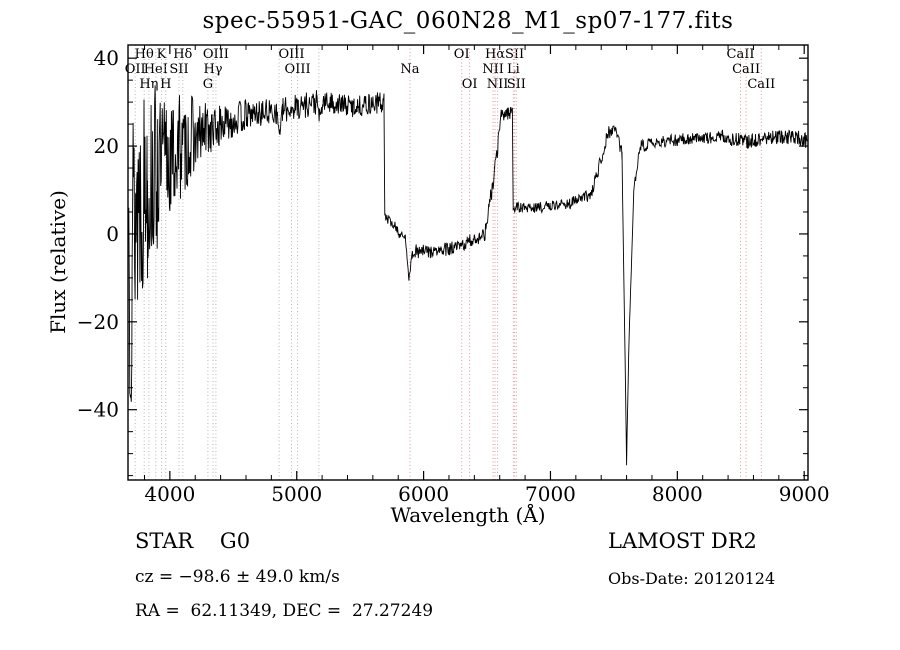 Image resolution: width=900 pixels, height=650 pixels. What do you see at coordinates (804, 494) in the screenshot?
I see `x-tick-label: 9000` at bounding box center [804, 494].